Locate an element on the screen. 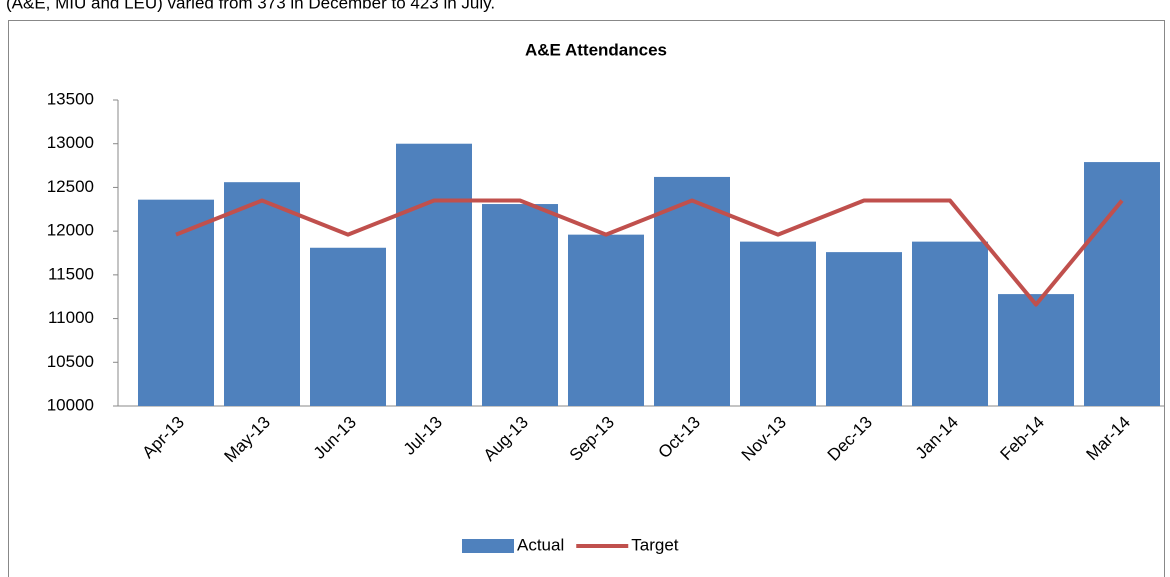 This screenshot has height=577, width=1170. chart-title: A&E Attendances is located at coordinates (596, 49).